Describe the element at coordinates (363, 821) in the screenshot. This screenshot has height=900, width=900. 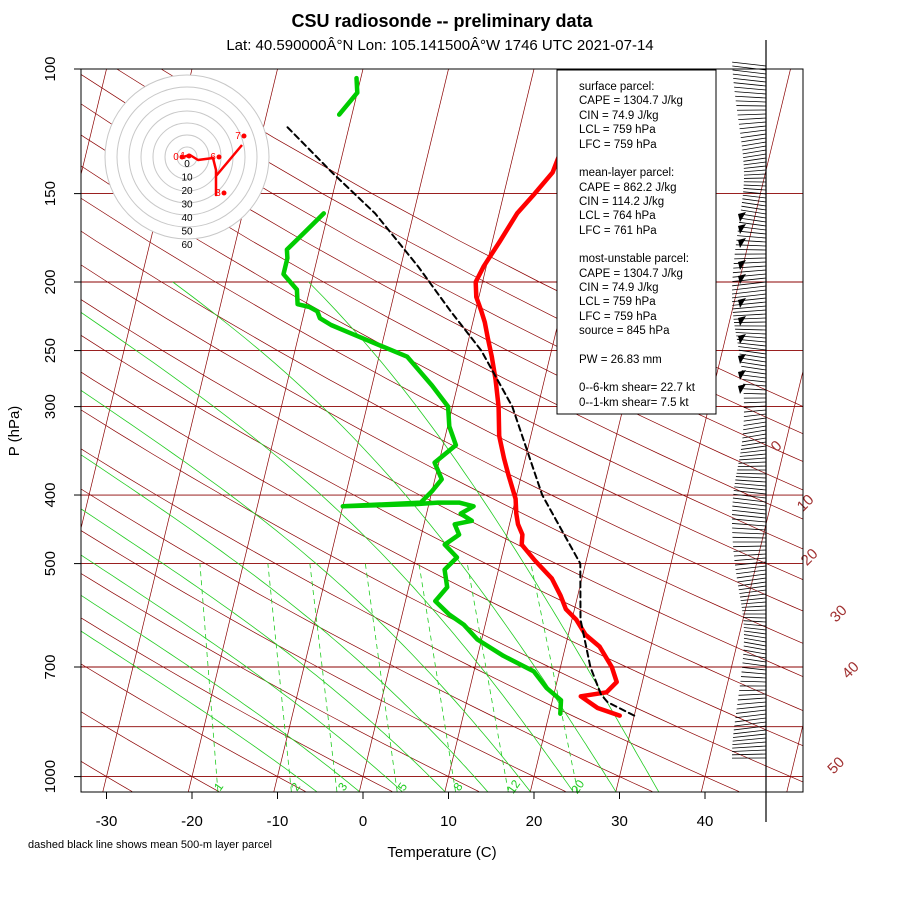
I see `x-tick-label: 0` at that location.